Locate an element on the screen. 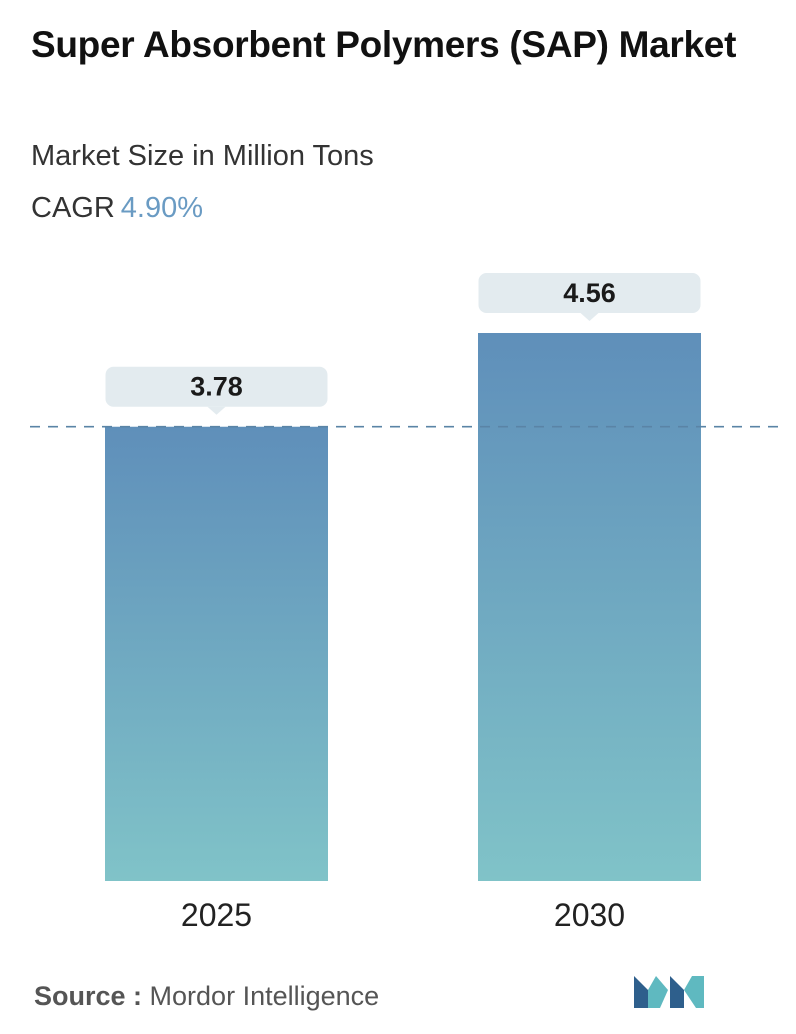 The height and width of the screenshot is (1034, 796). value-label-box-2030 is located at coordinates (589, 293).